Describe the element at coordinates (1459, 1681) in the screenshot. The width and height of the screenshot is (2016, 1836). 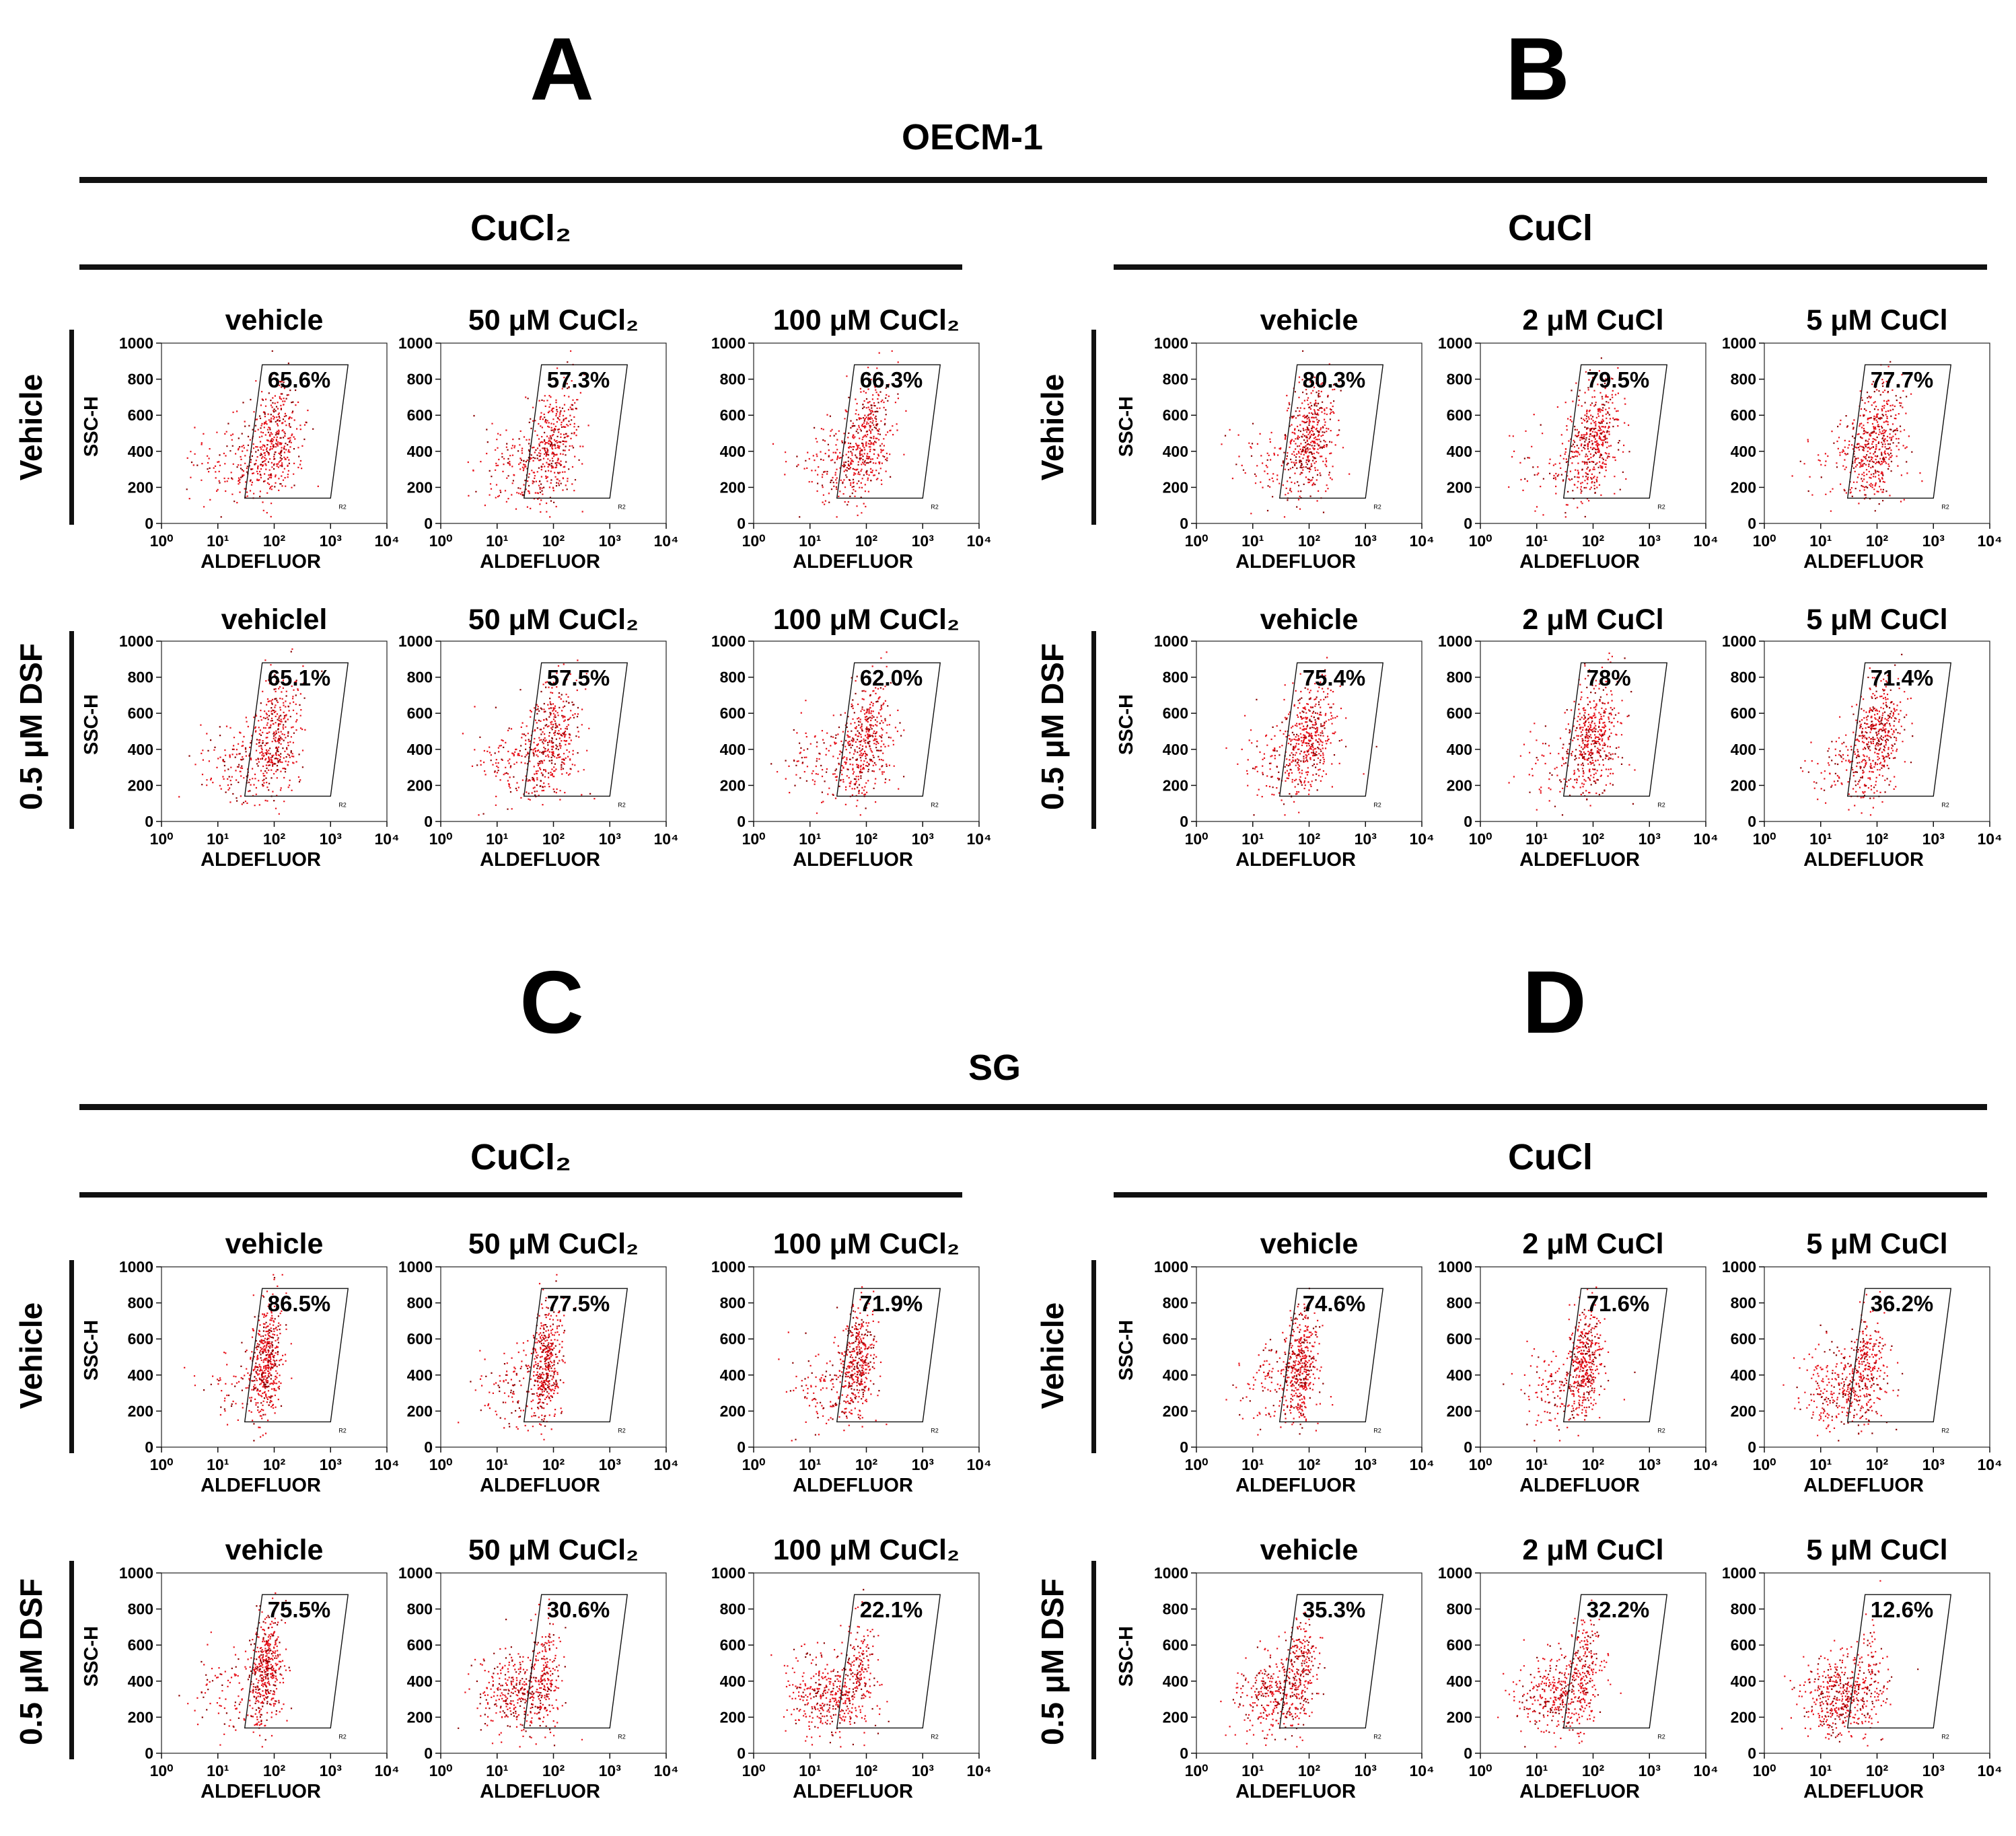
I see `y-tick-label-D-1-1-2: 400` at that location.